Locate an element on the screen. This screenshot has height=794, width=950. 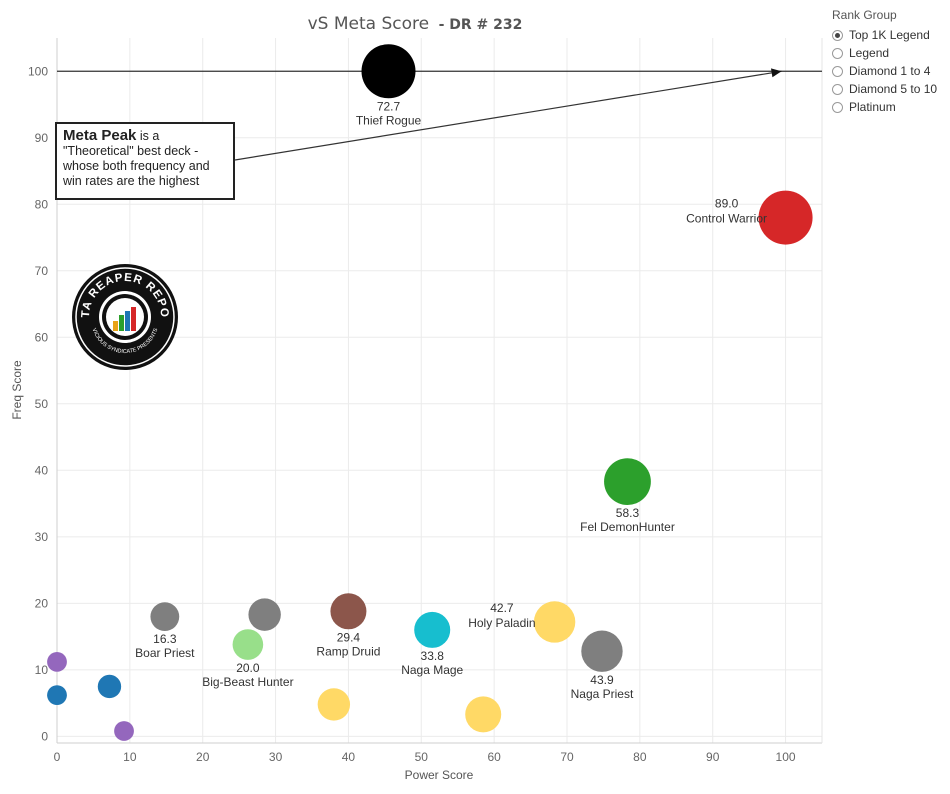
point-value-label: 29.4 is located at coordinates (349, 637).